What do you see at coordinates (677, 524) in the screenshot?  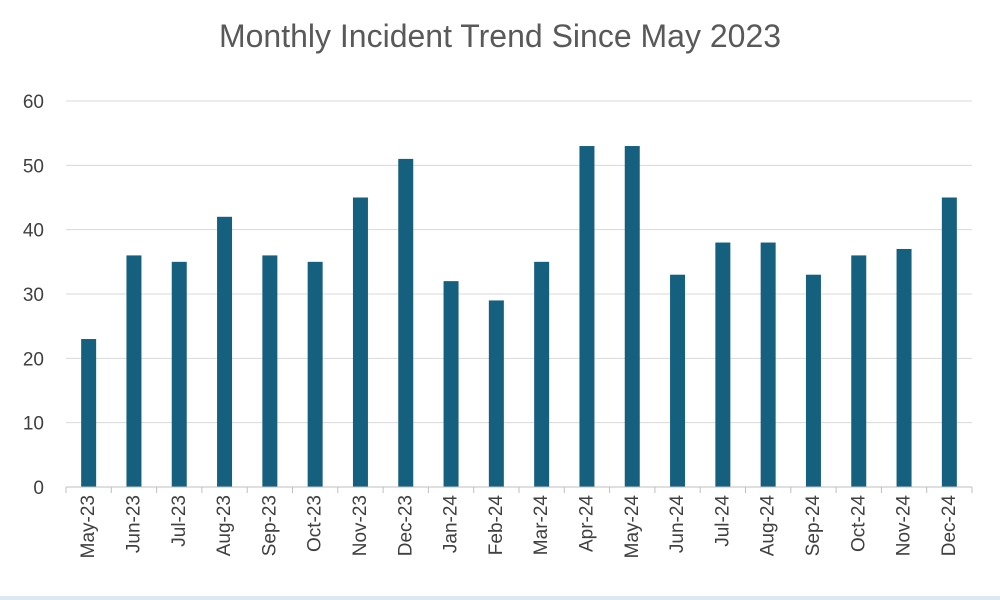 I see `x-tick-label: Jun-24` at bounding box center [677, 524].